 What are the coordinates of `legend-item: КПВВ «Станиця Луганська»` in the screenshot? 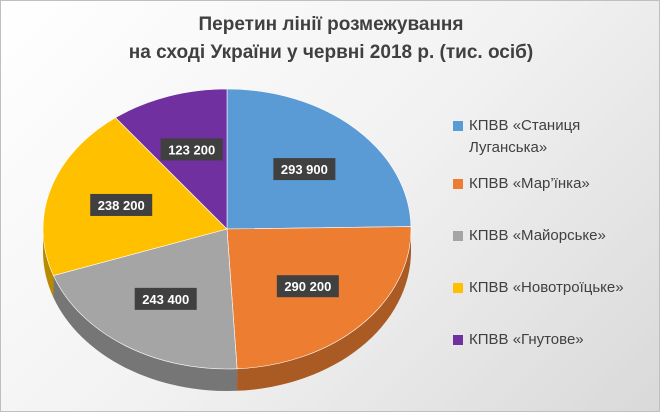 It's located at (536, 137).